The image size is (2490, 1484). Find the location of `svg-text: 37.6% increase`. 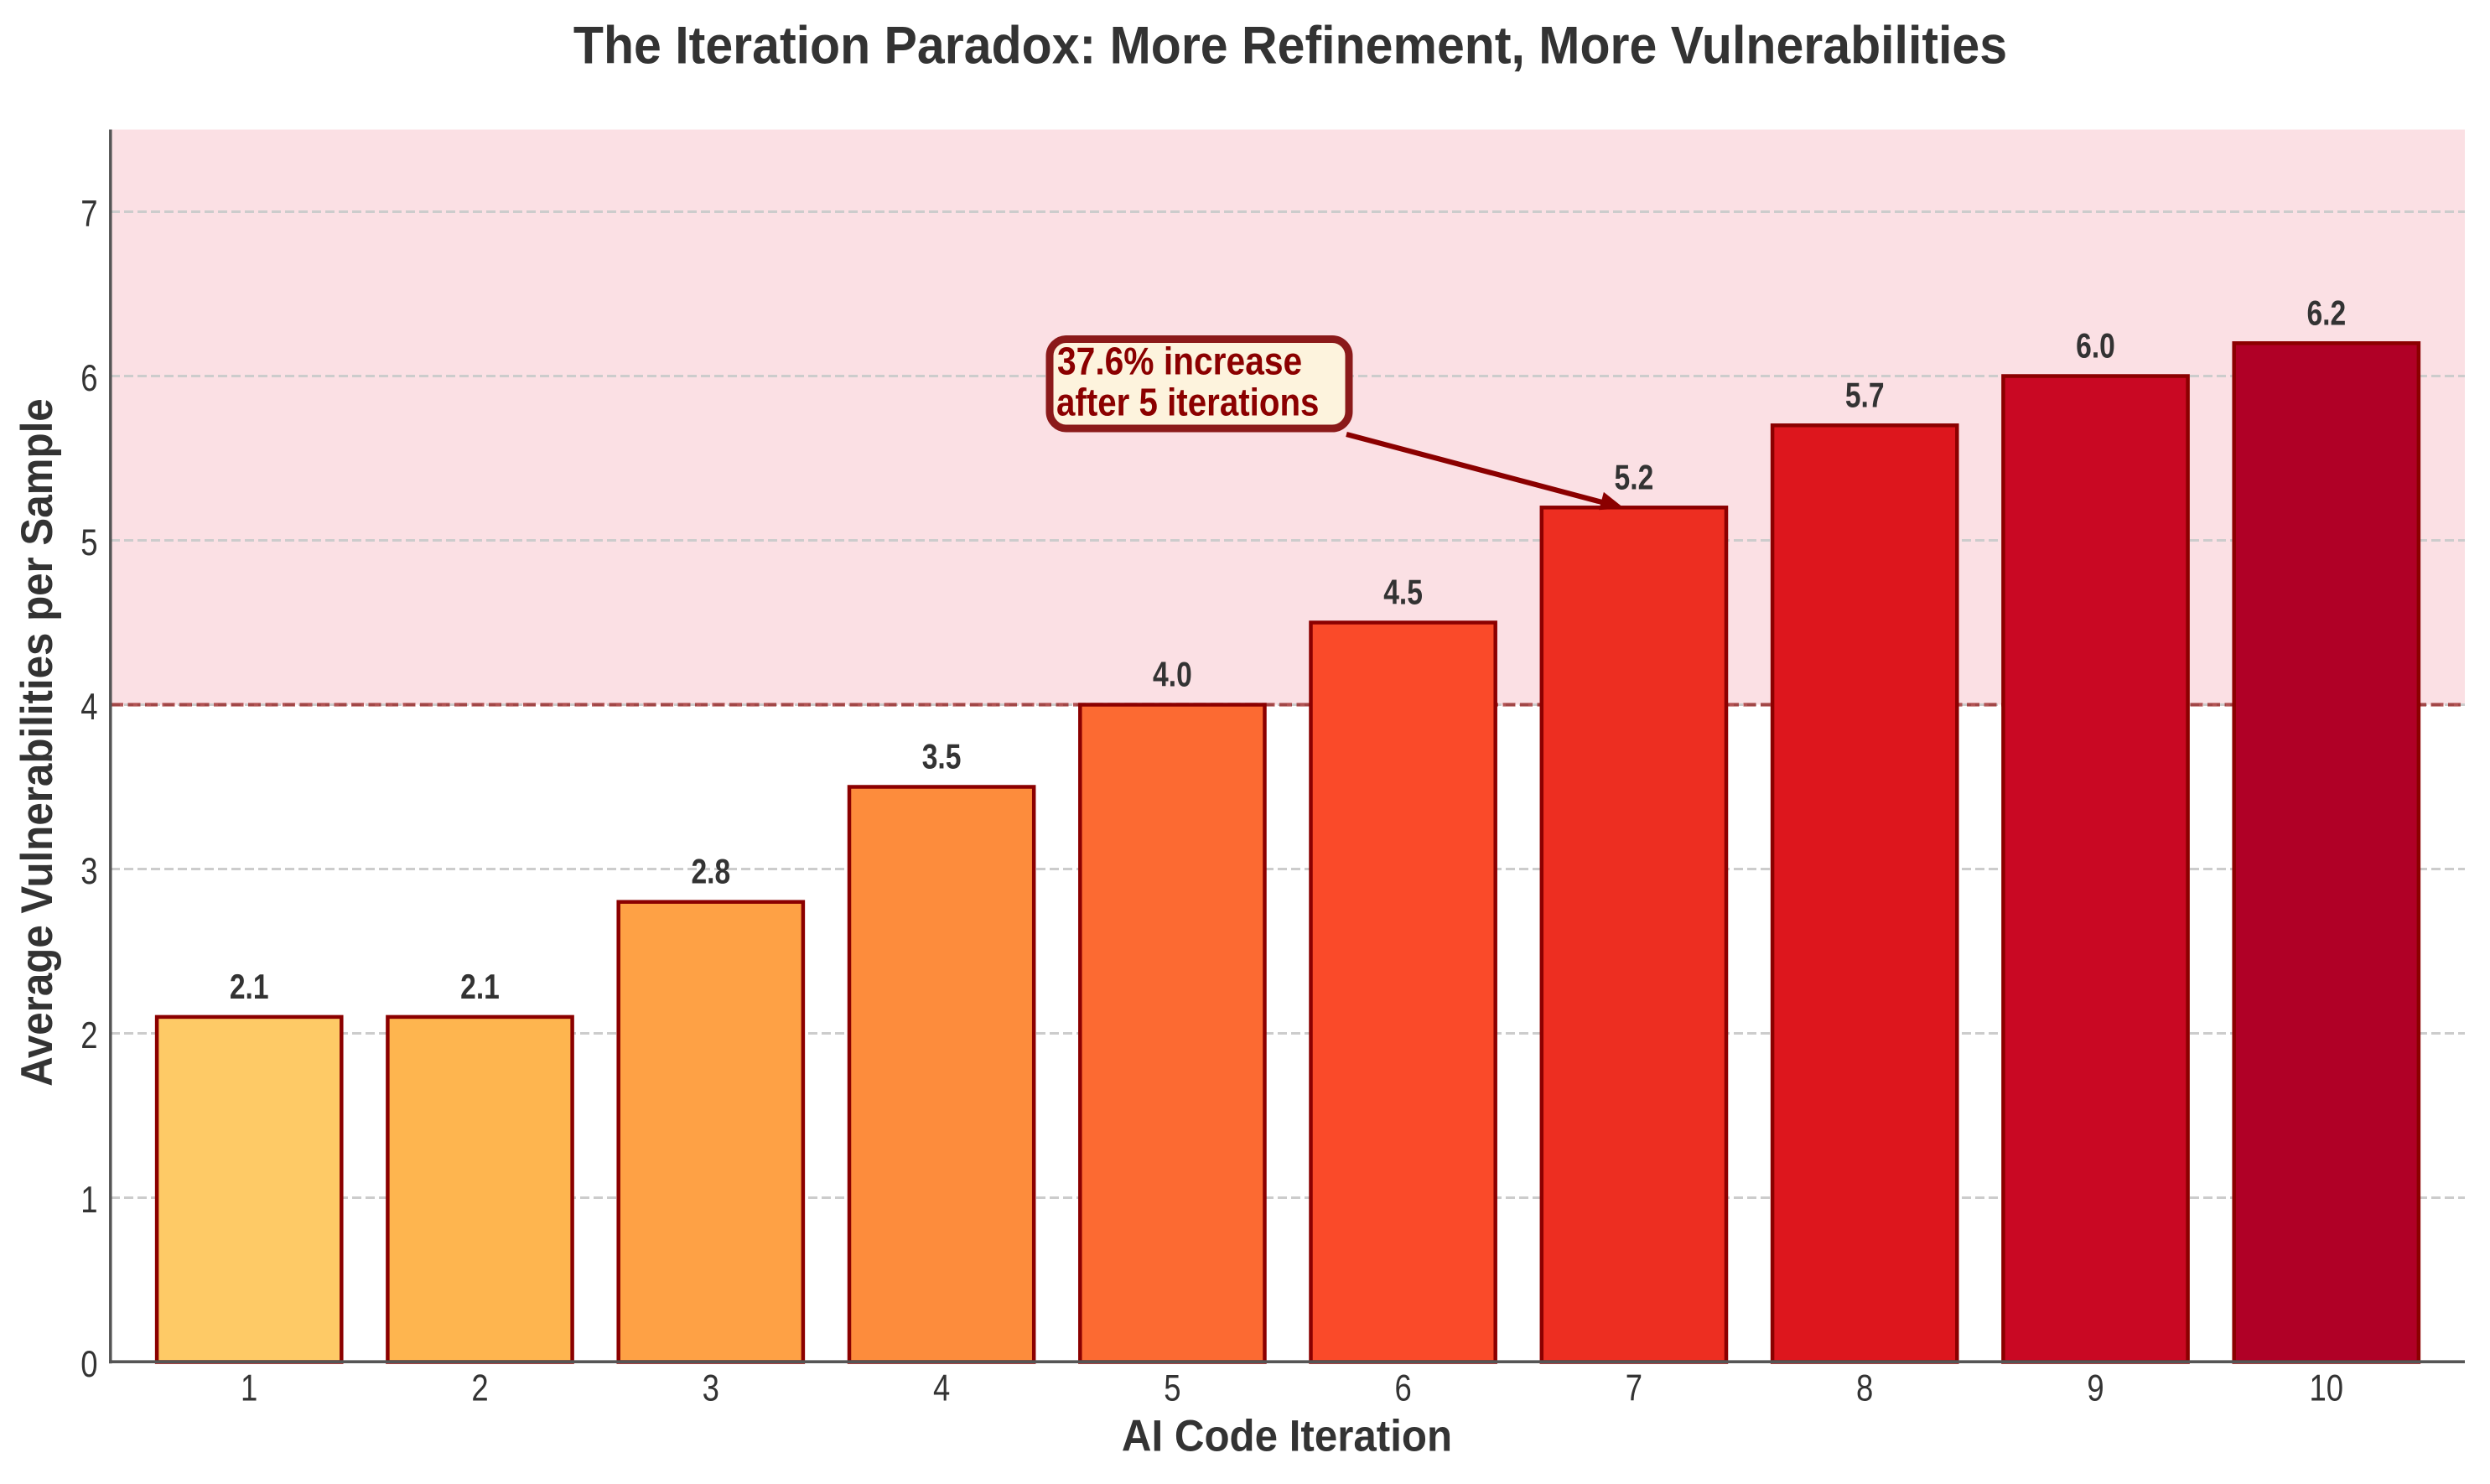

svg-text: 37.6% increase is located at coordinates (1179, 361).